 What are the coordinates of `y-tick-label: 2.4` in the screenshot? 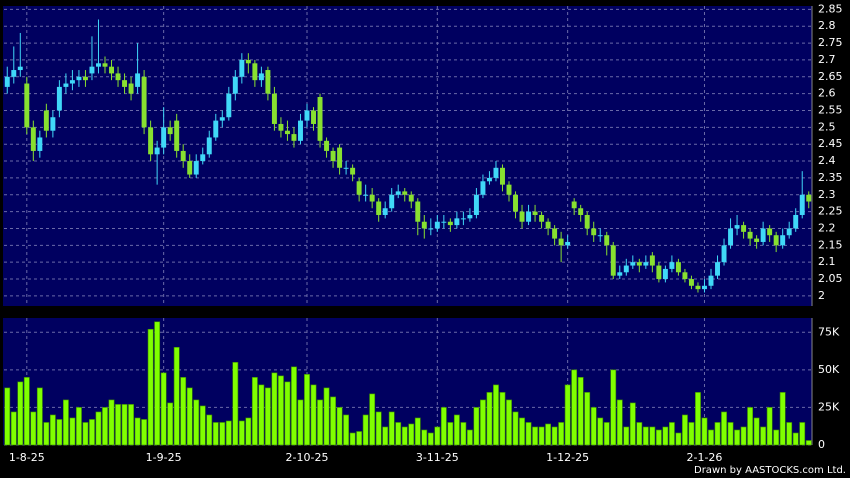 It's located at (827, 160).